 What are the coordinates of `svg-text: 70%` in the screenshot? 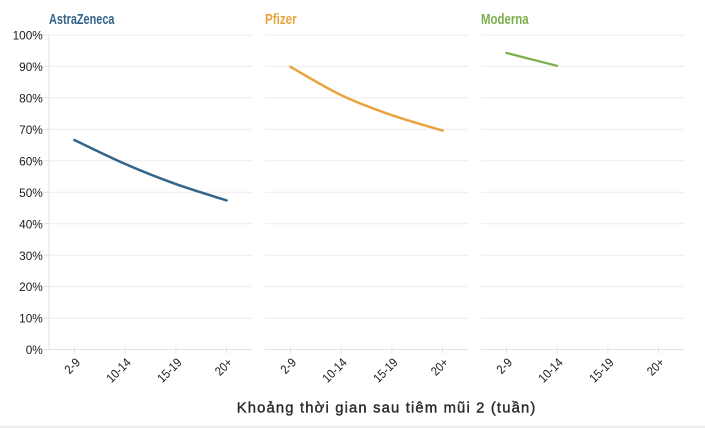 It's located at (31, 130).